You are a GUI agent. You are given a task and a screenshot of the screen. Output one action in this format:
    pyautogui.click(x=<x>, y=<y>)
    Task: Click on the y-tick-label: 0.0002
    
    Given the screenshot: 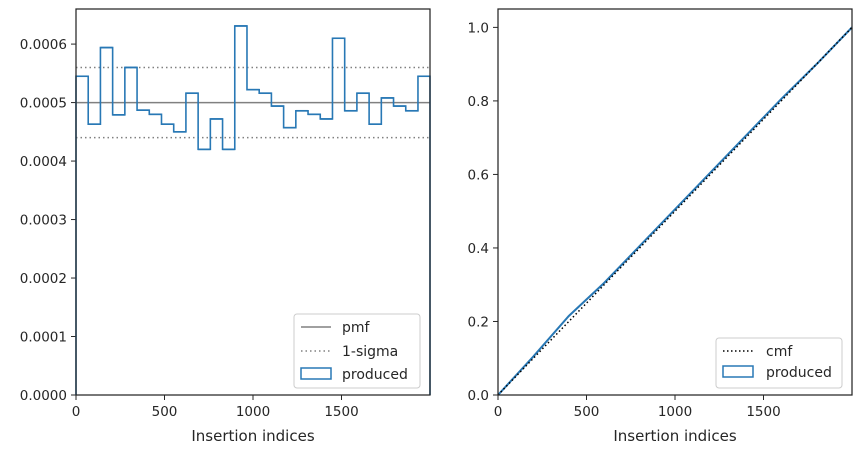 What is the action you would take?
    pyautogui.click(x=43, y=279)
    